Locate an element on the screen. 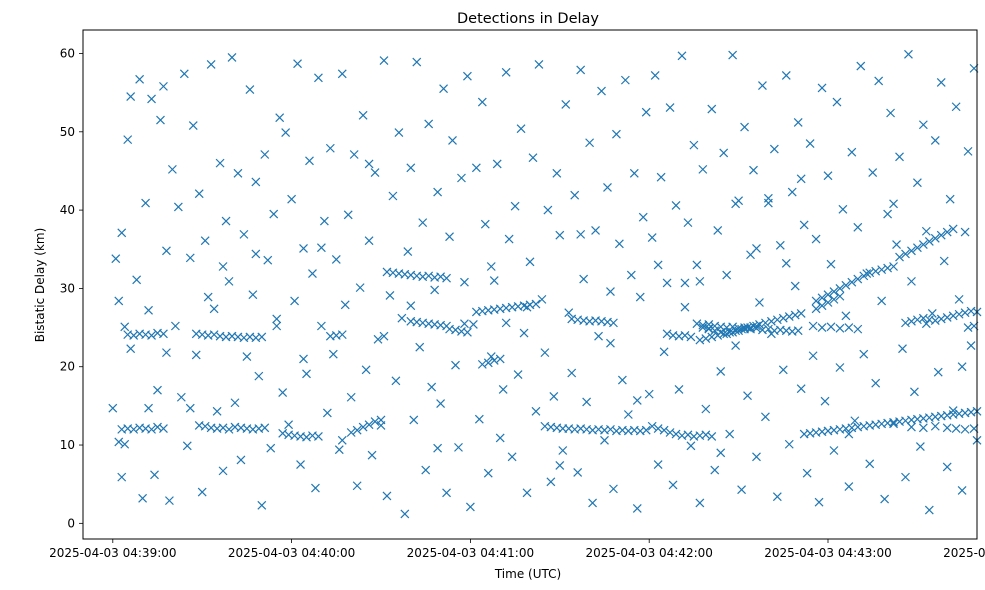  y-tick-label: 40 is located at coordinates (67, 210).